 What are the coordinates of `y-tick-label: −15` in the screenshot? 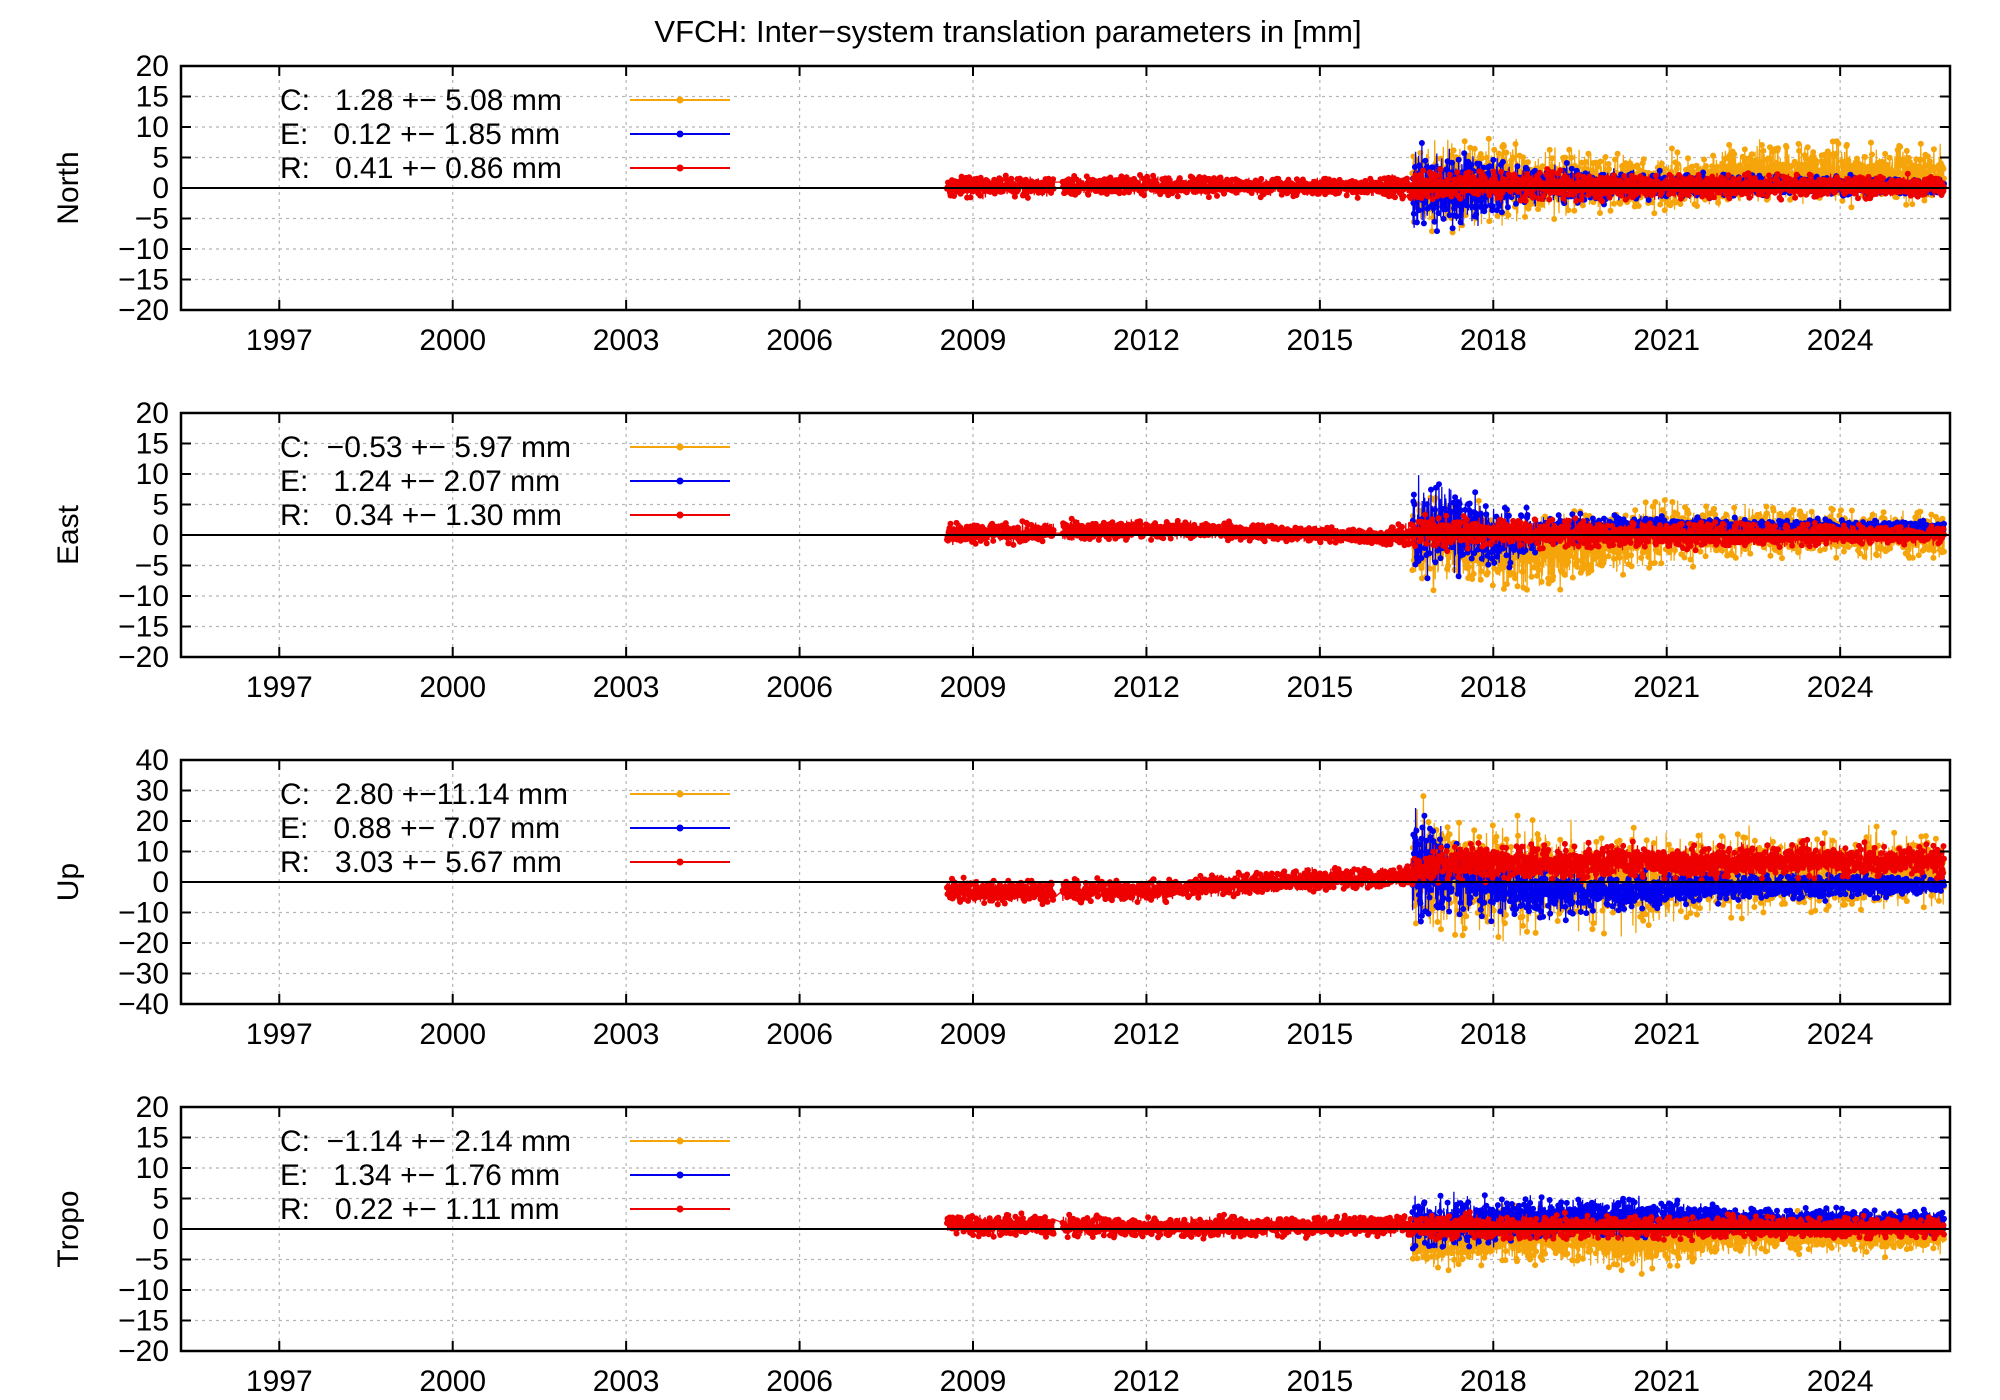 It's located at (143, 280).